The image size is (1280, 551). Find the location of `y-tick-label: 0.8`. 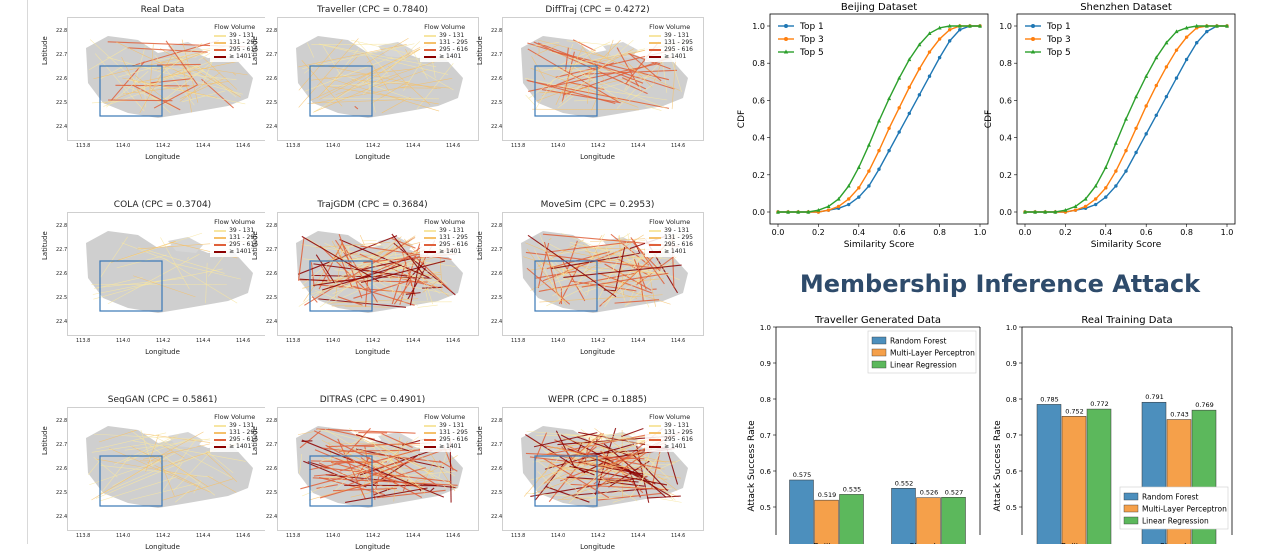

y-tick-label: 0.8 is located at coordinates (765, 400).